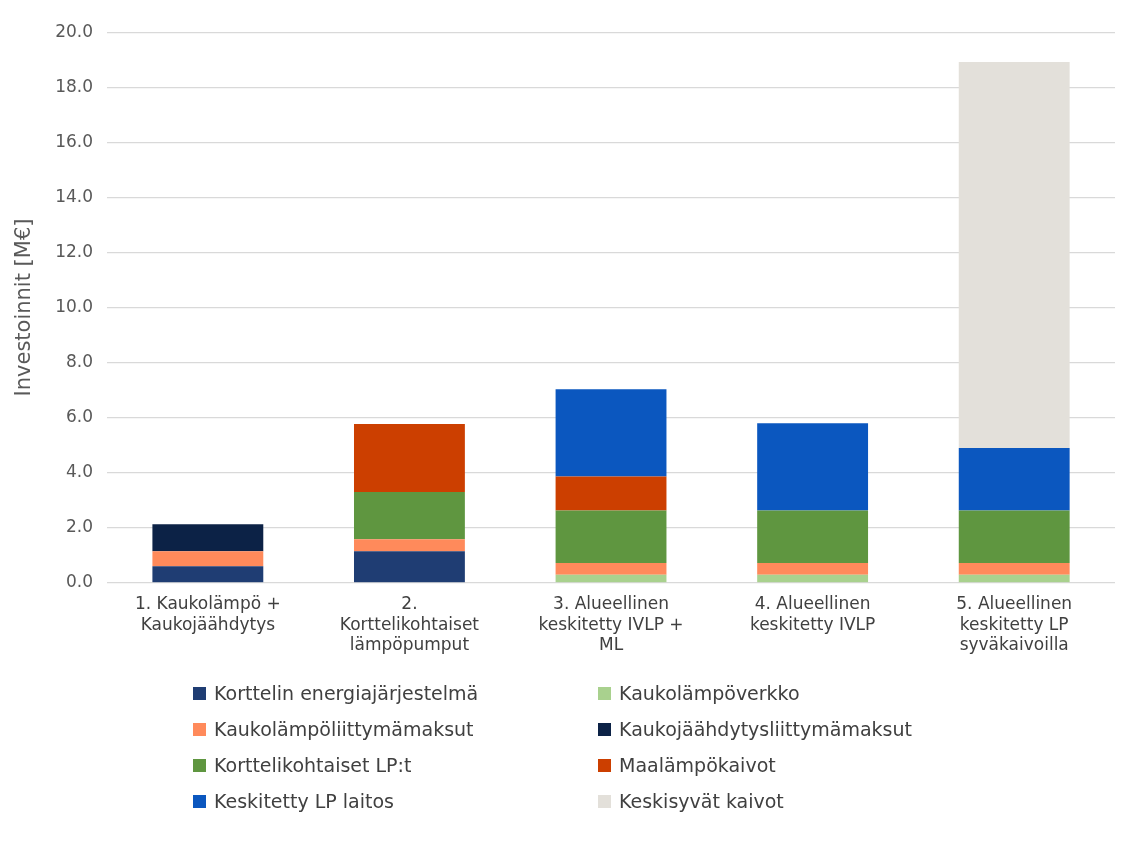 The width and height of the screenshot is (1133, 843). Describe the element at coordinates (701, 801) in the screenshot. I see `legend-label: Keskisyvät kaivot` at that location.